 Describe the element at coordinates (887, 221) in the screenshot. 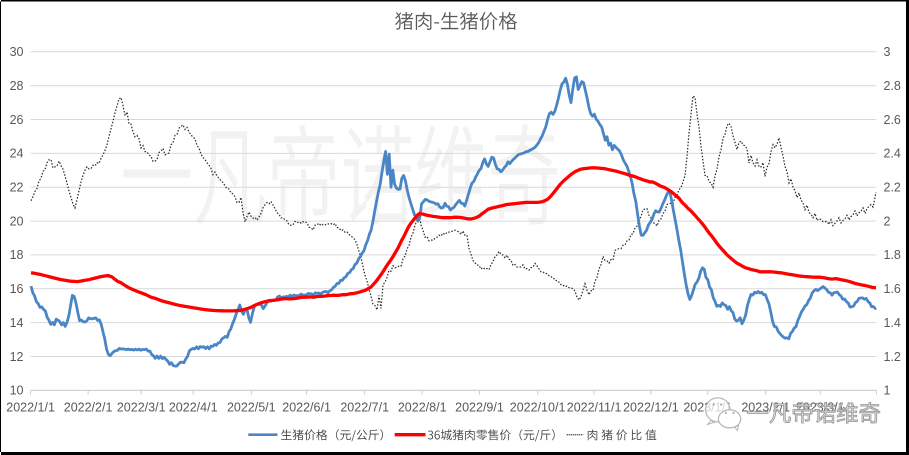

I see `svg-text: 2` at that location.